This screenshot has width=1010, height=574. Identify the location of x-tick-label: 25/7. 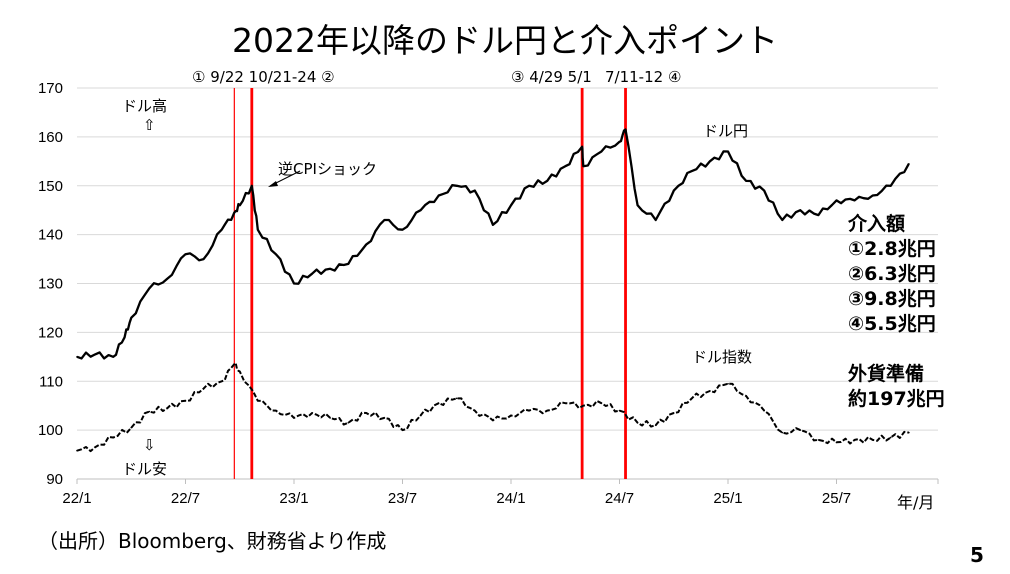
(836, 498).